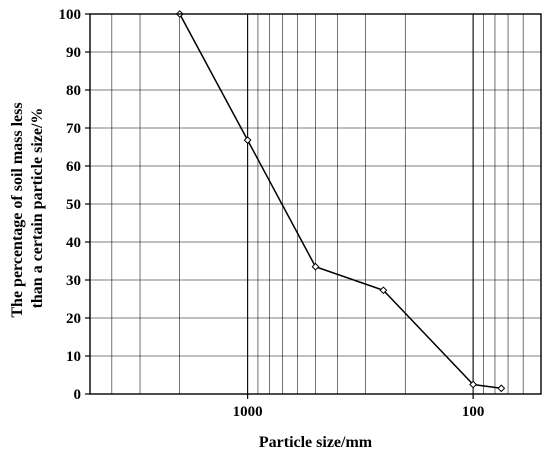  What do you see at coordinates (73, 281) in the screenshot?
I see `y-tick-label: 30` at bounding box center [73, 281].